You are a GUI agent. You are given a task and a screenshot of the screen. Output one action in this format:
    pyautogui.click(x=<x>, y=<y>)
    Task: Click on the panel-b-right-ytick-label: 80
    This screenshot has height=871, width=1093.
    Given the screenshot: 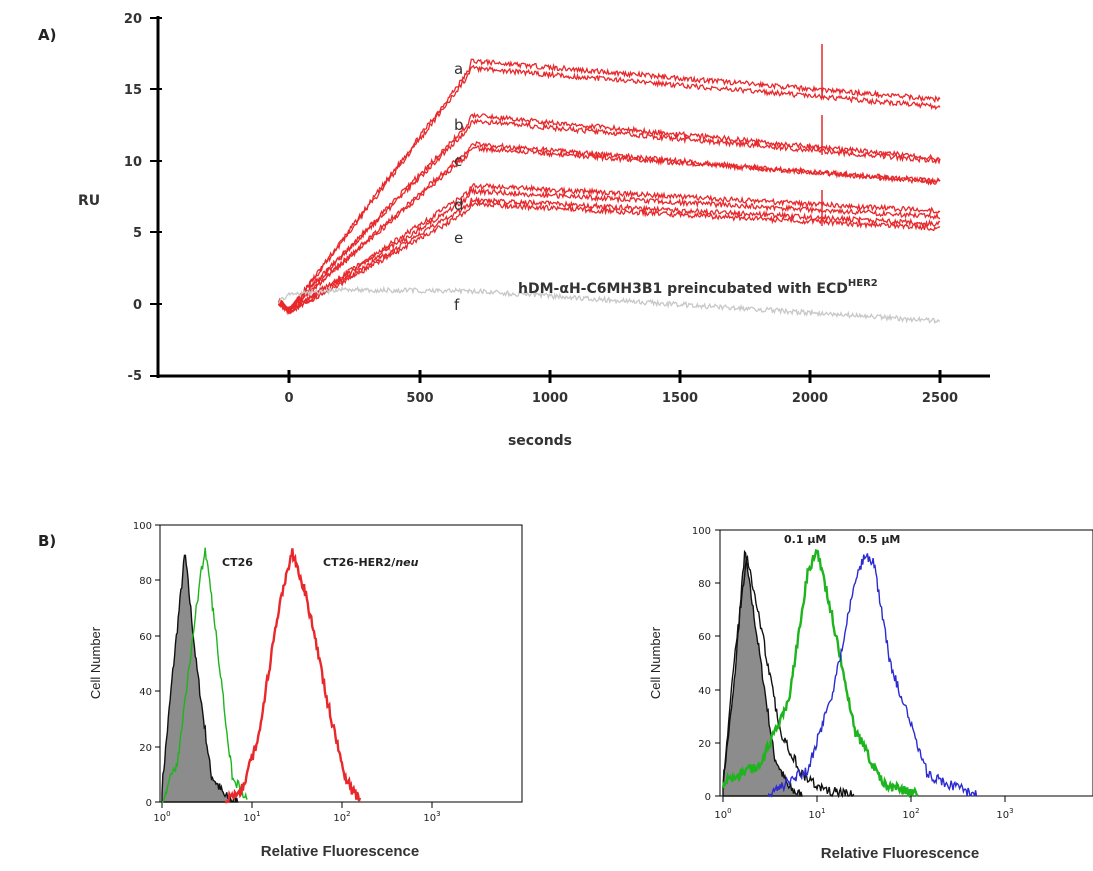 What is the action you would take?
    pyautogui.click(x=704, y=584)
    